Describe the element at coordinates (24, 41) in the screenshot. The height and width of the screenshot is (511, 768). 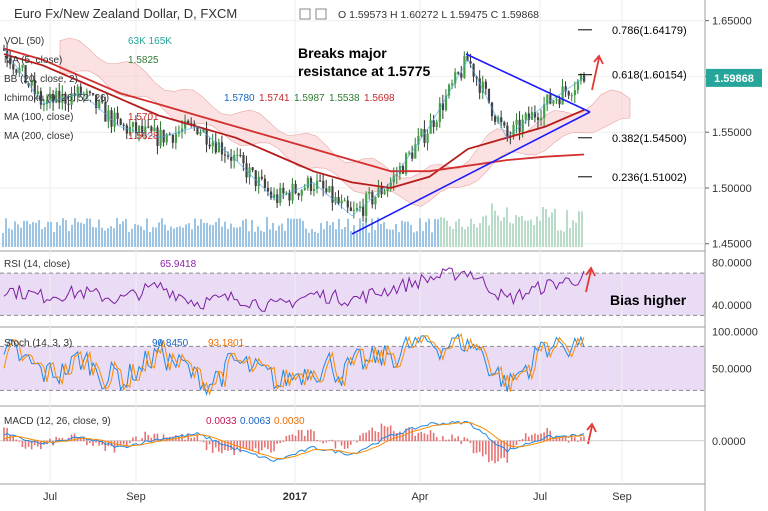
I see `overlay-label: VOL (50)` at that location.